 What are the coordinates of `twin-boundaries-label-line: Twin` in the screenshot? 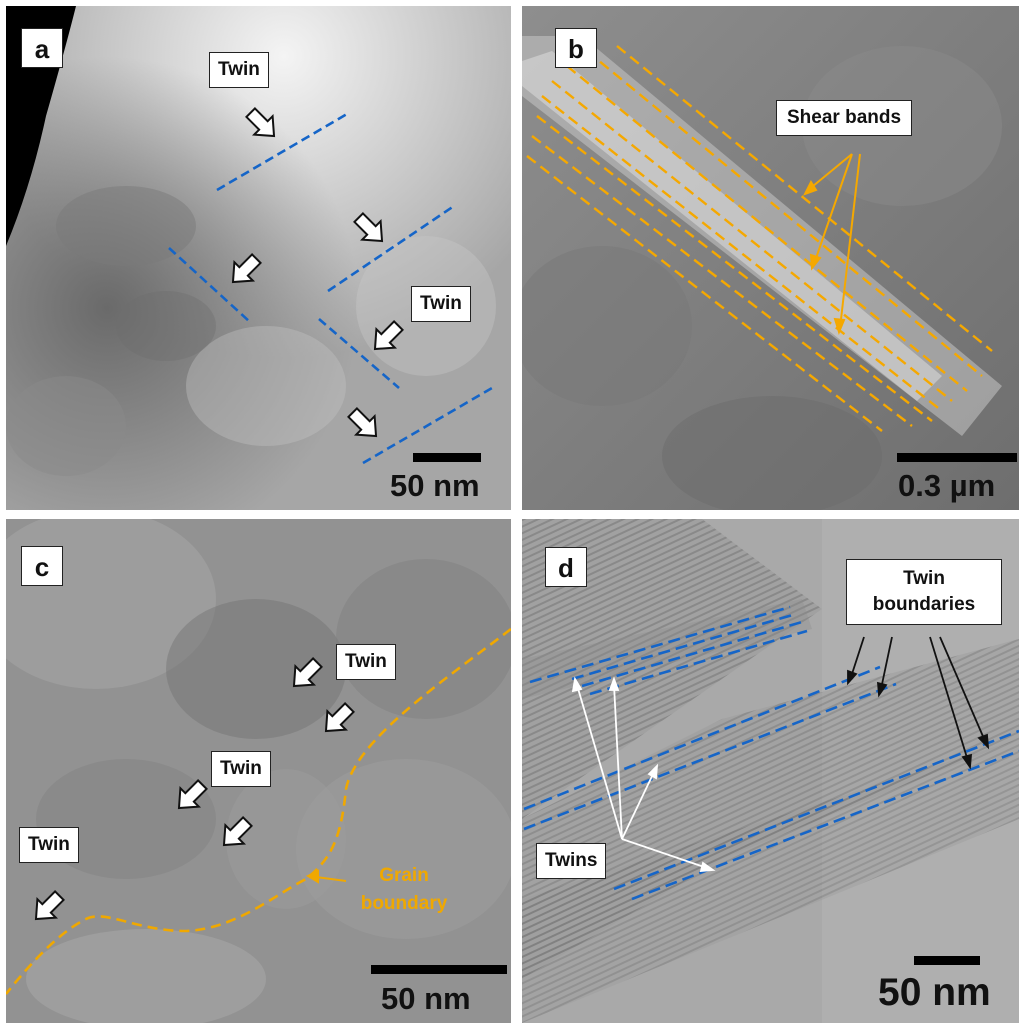 It's located at (924, 578).